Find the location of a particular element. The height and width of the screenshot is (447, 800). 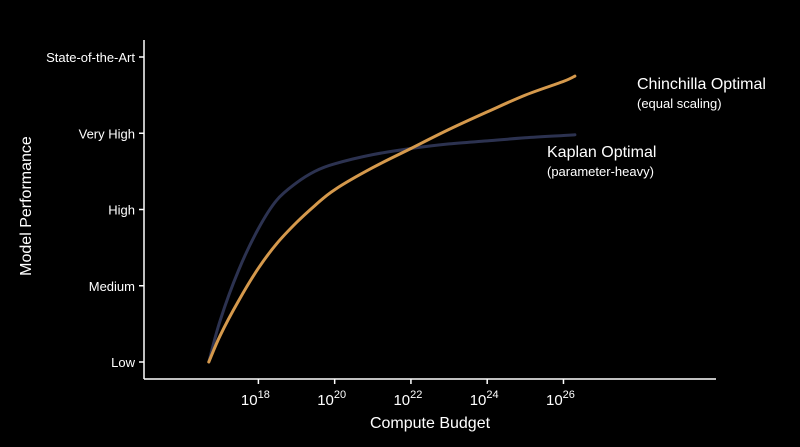

chinchilla-sublabel: (equal scaling) is located at coordinates (679, 103).